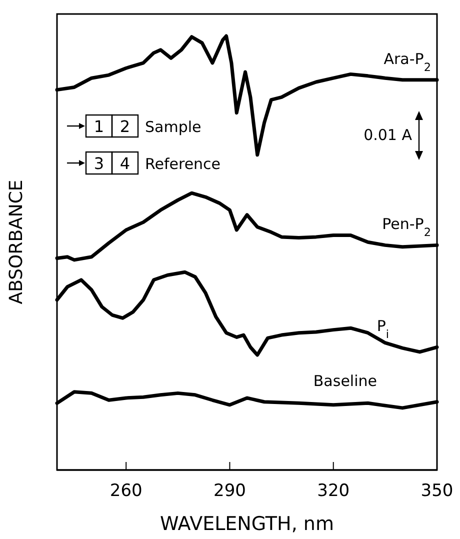 Image resolution: width=460 pixels, height=539 pixels. I want to click on annotation: Reference, so click(183, 164).